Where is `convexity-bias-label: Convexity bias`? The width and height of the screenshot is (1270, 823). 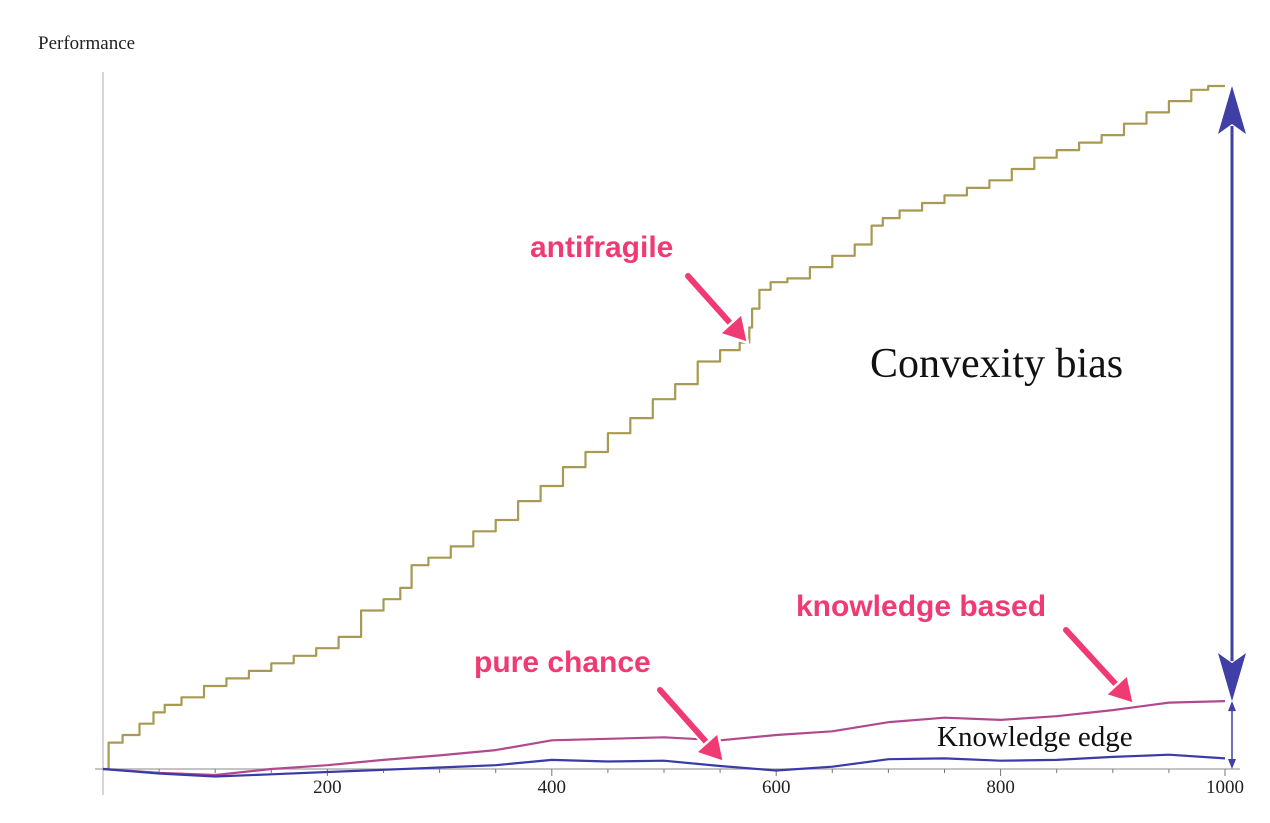 convexity-bias-label: Convexity bias is located at coordinates (996, 364).